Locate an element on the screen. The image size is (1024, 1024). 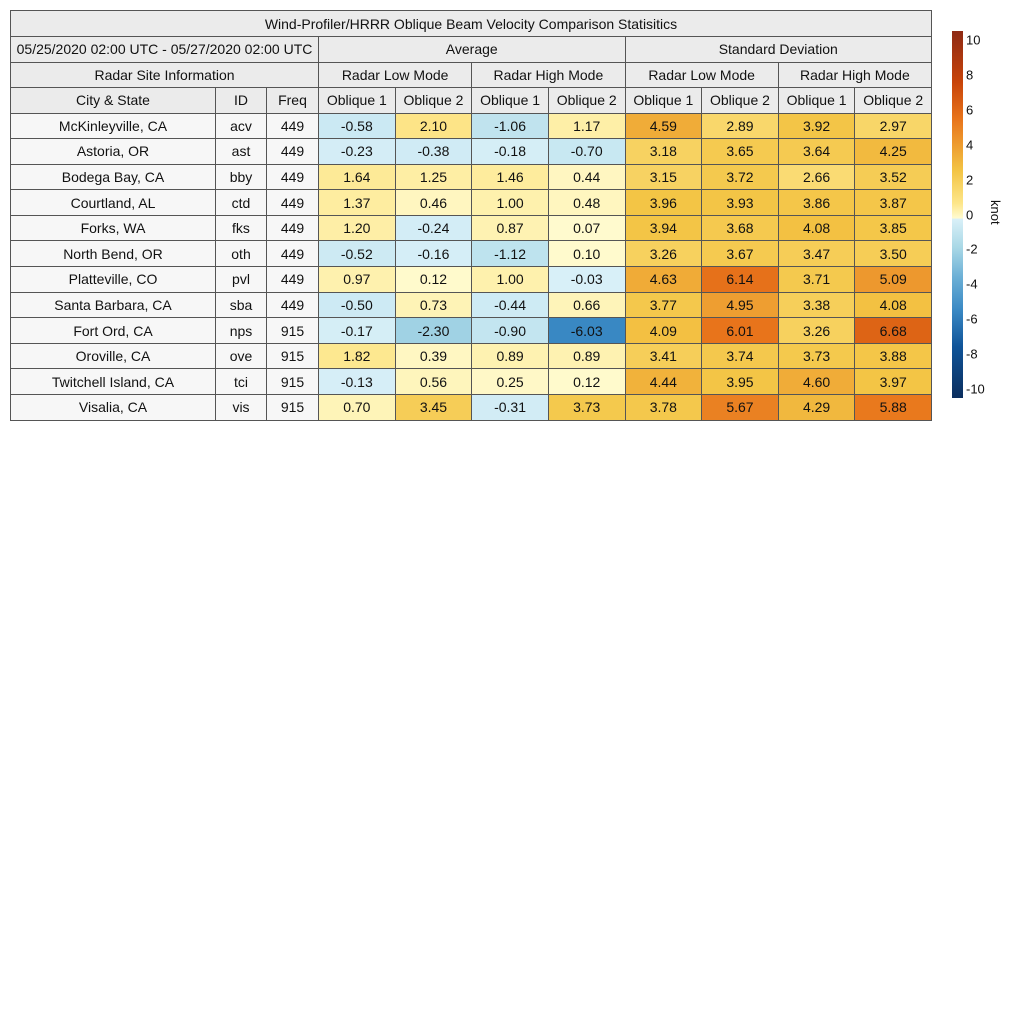
value-cell: 3.72 is located at coordinates (740, 177).